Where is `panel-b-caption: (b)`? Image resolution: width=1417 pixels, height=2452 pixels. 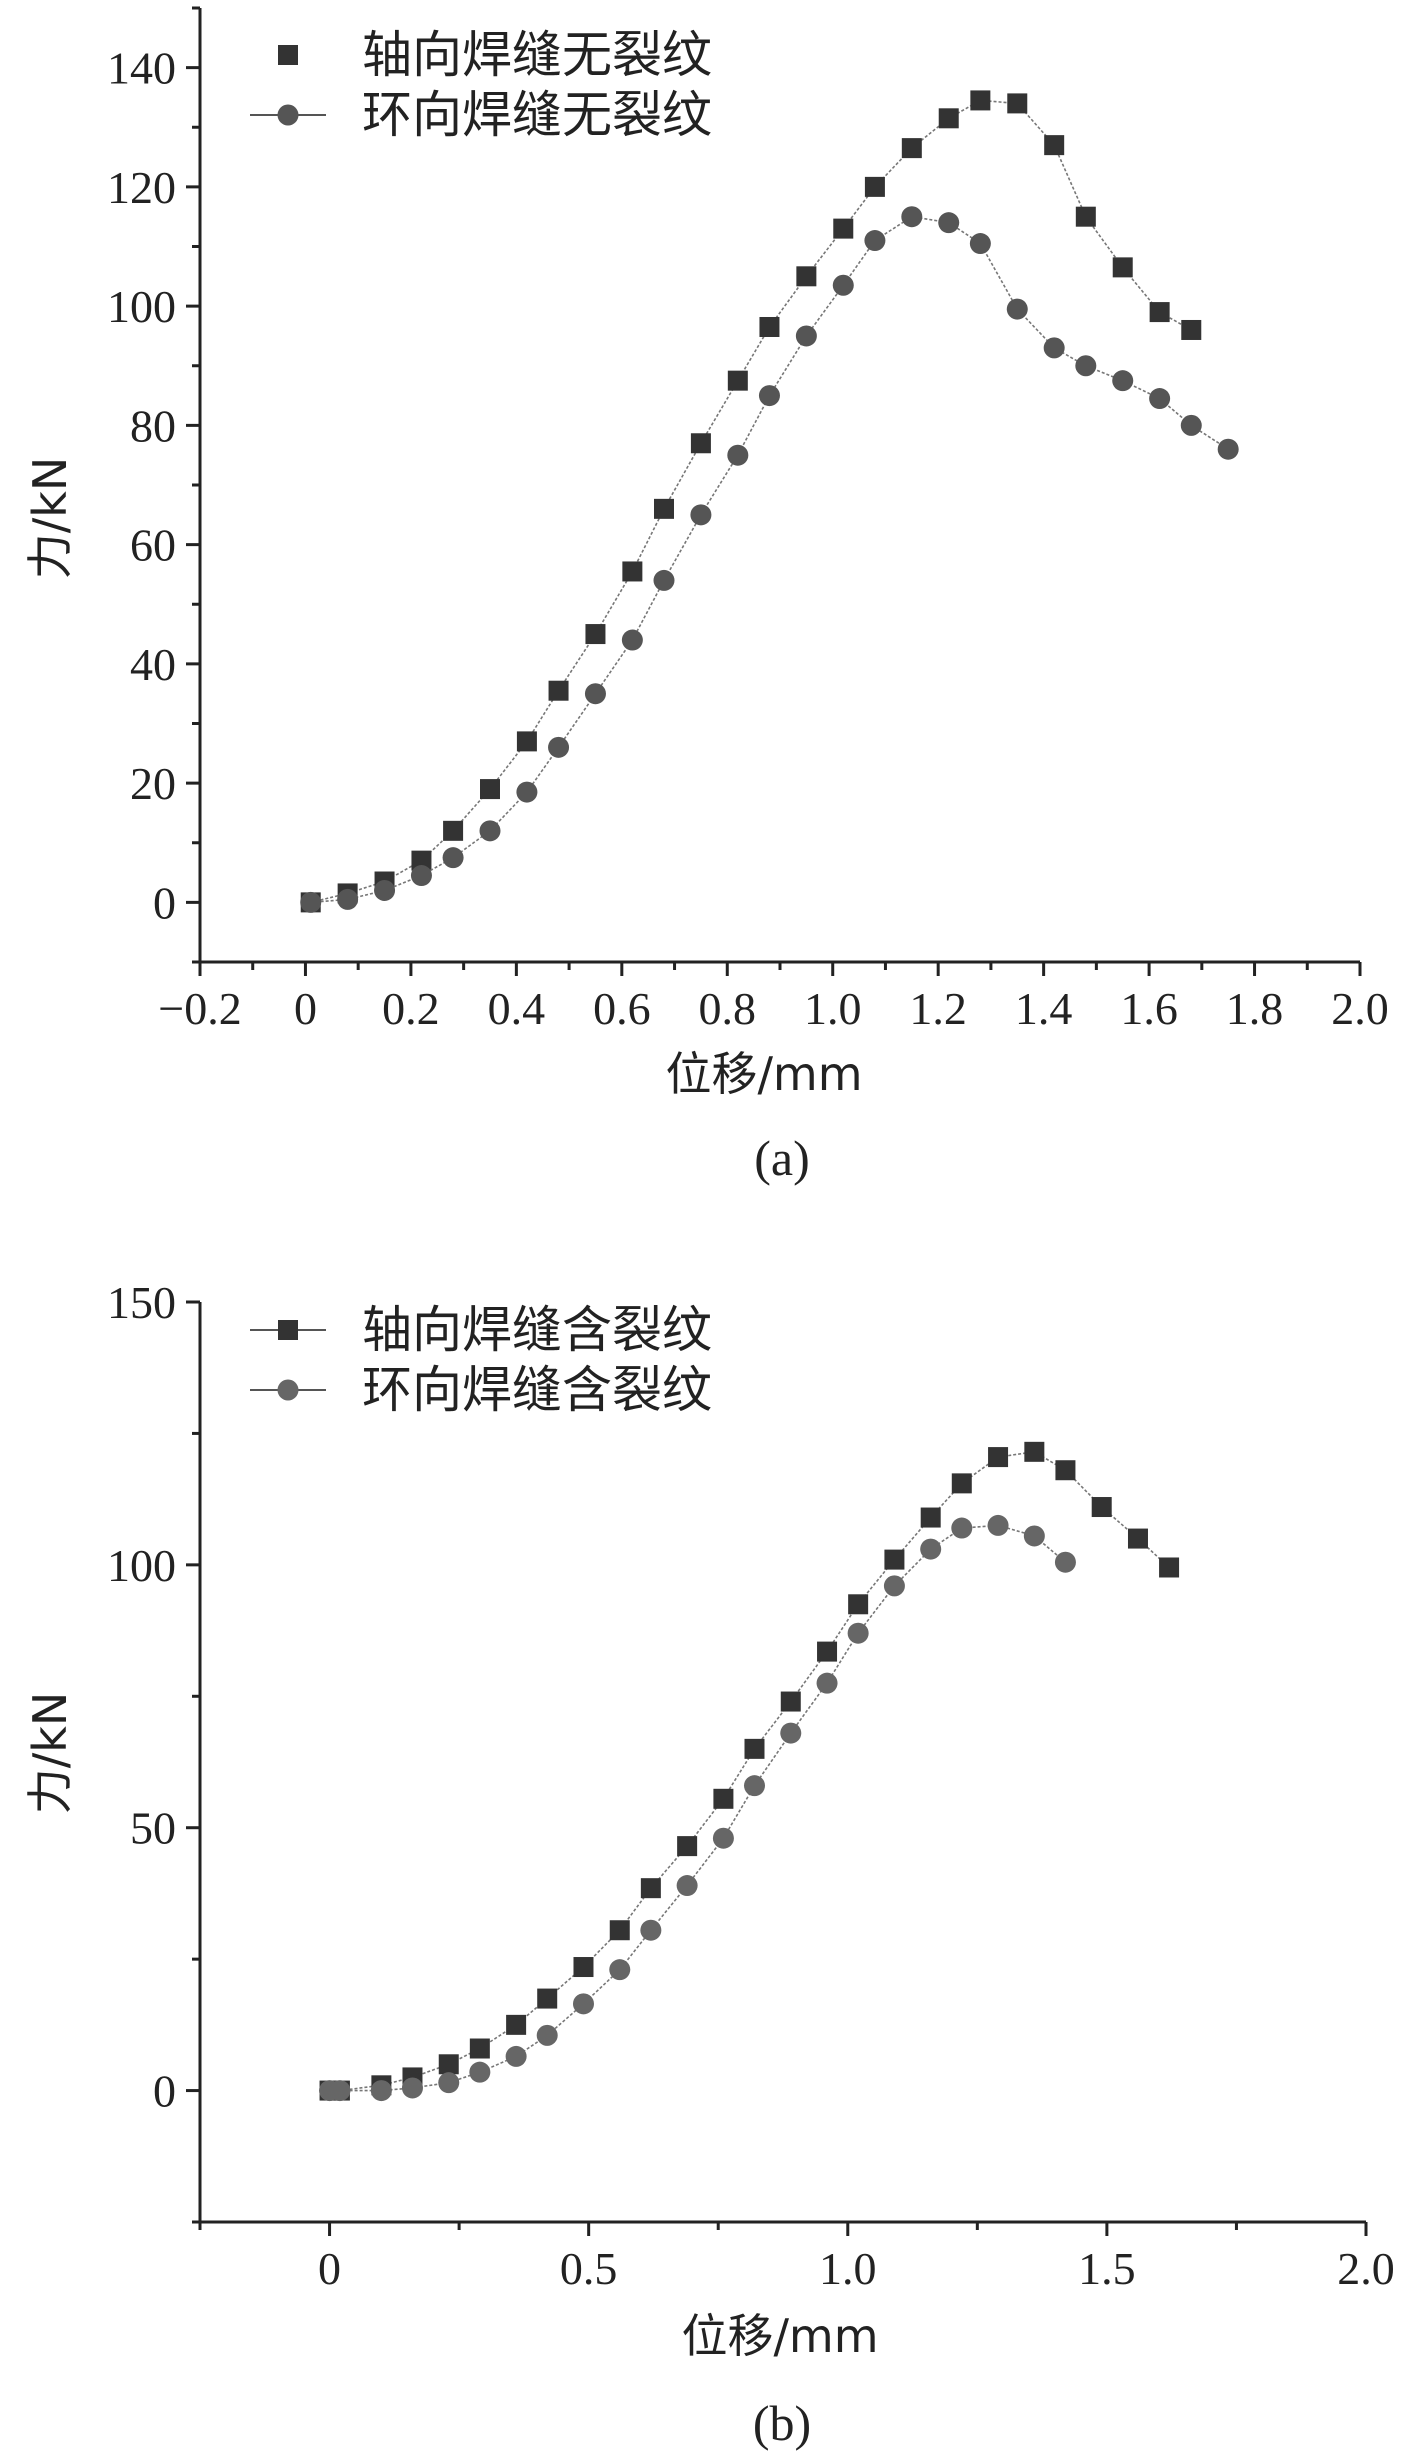
panel-b-caption: (b) is located at coordinates (782, 2423).